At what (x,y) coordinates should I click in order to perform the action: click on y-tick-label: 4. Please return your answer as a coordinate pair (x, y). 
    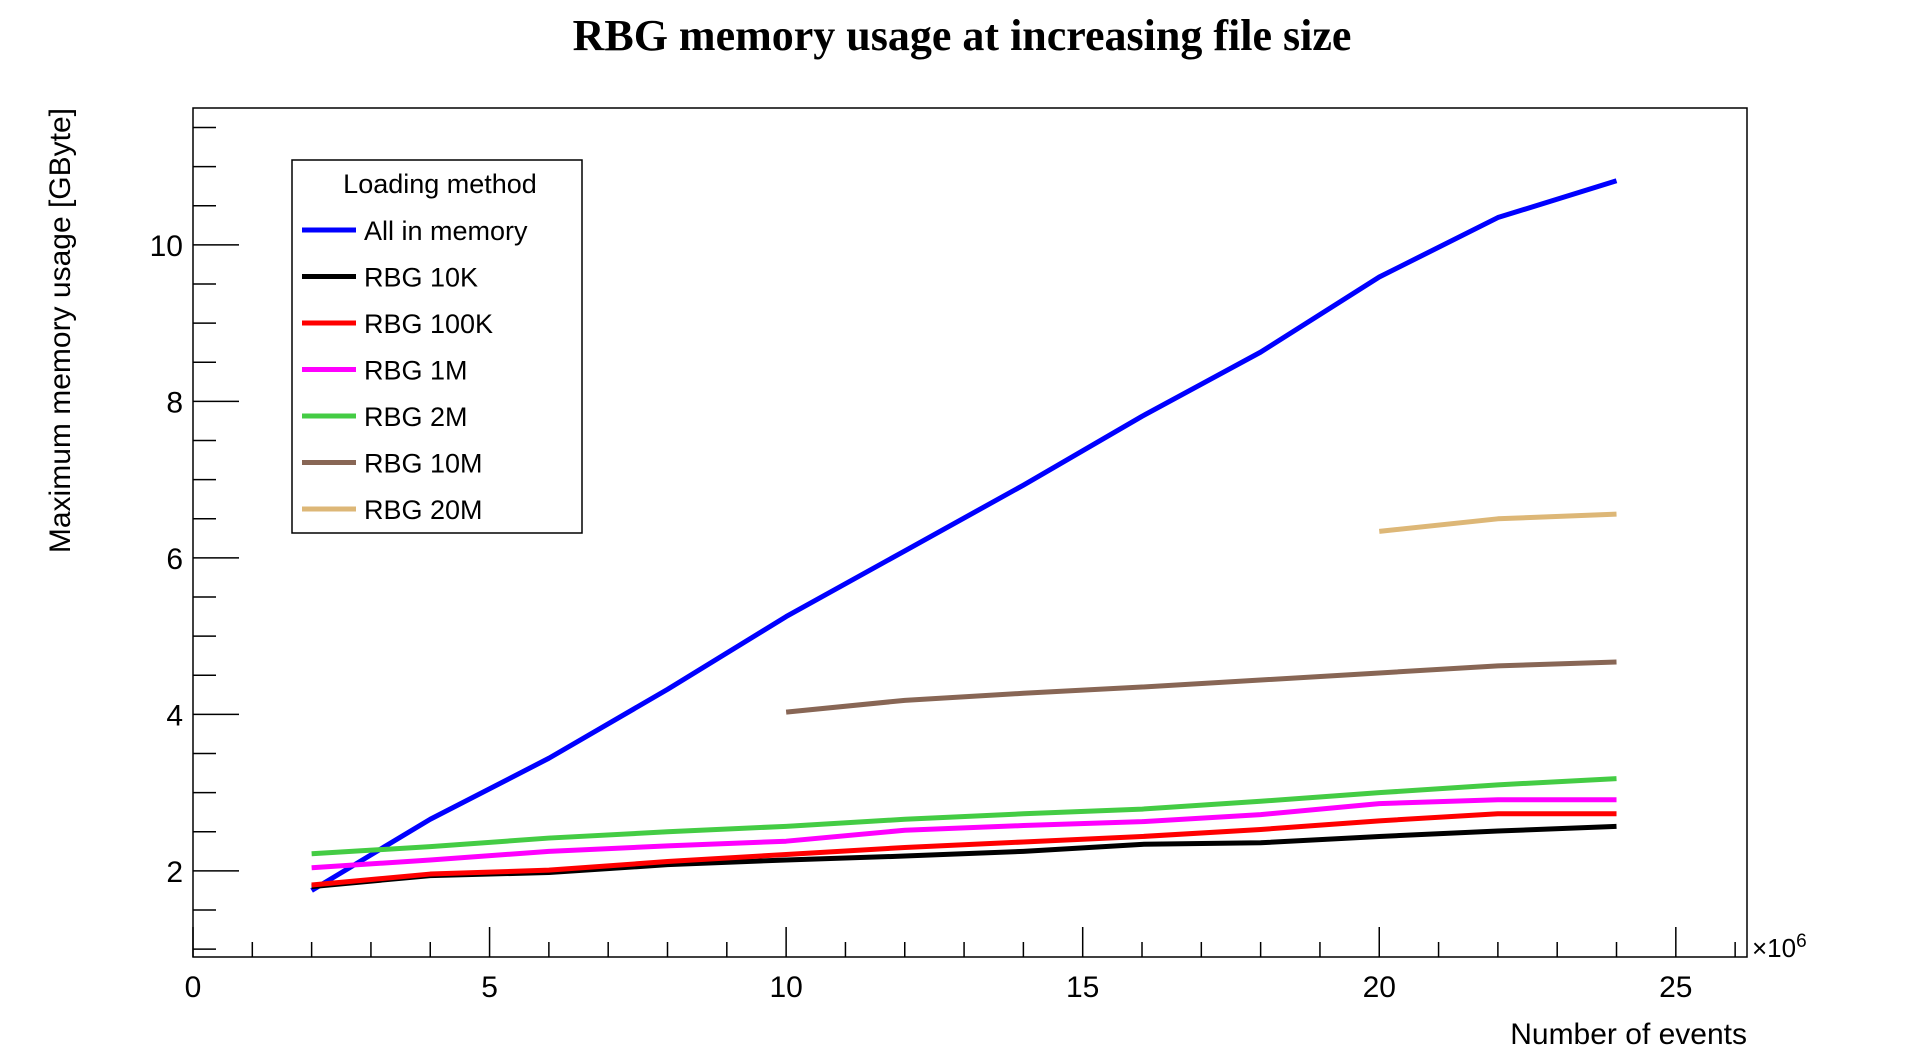
    Looking at the image, I should click on (174, 715).